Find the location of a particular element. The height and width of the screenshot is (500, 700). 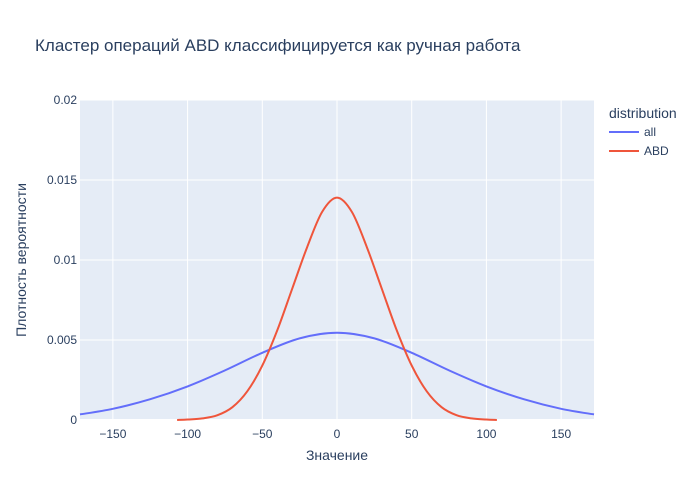

series-line-all is located at coordinates (337, 373).